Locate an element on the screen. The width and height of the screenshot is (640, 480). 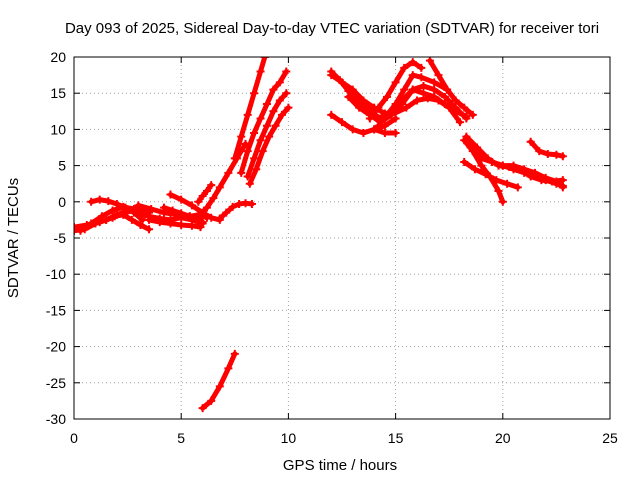
x-tick-label: 20 is located at coordinates (503, 438).